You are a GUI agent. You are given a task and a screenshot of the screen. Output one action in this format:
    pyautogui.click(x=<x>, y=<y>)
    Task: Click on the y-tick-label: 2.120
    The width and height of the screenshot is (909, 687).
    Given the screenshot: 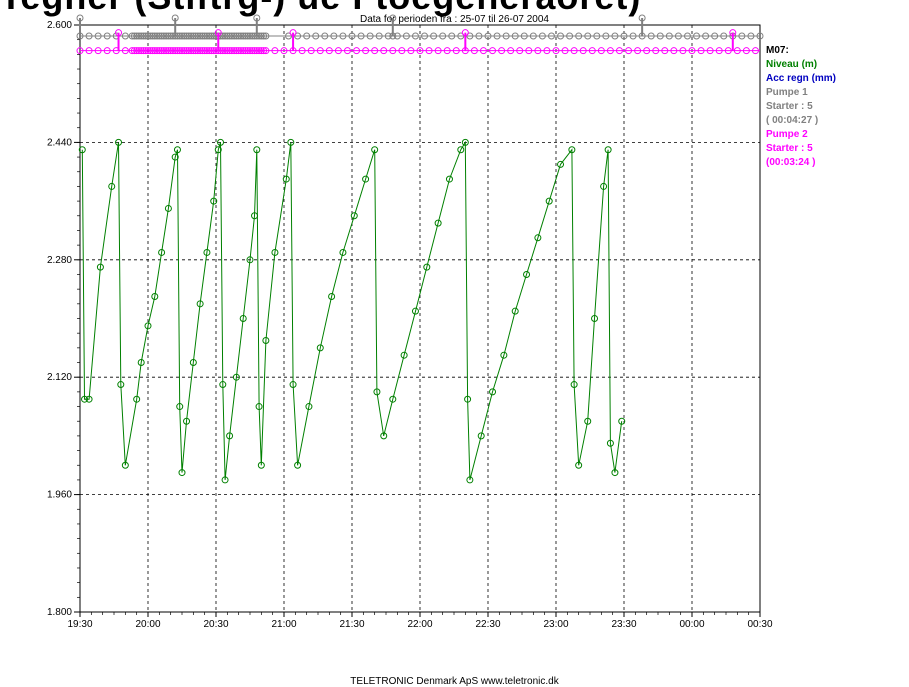 What is the action you would take?
    pyautogui.click(x=59, y=377)
    